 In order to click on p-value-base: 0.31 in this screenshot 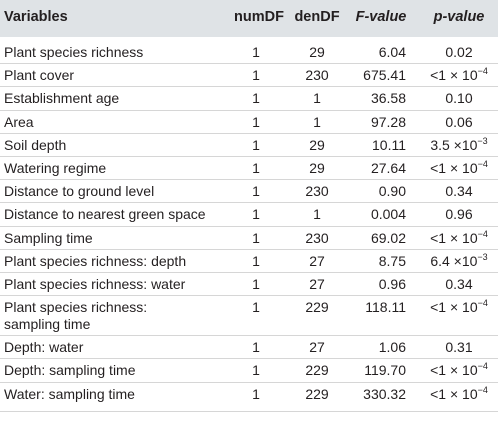, I will do `click(459, 347)`.